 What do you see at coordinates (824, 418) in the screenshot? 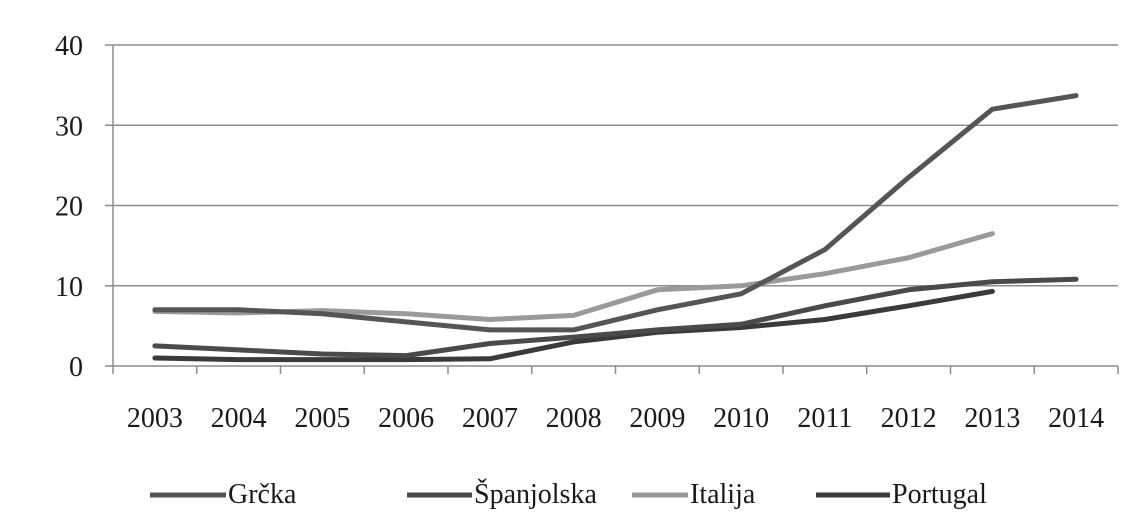
I see `x-tick-label: 2011` at bounding box center [824, 418].